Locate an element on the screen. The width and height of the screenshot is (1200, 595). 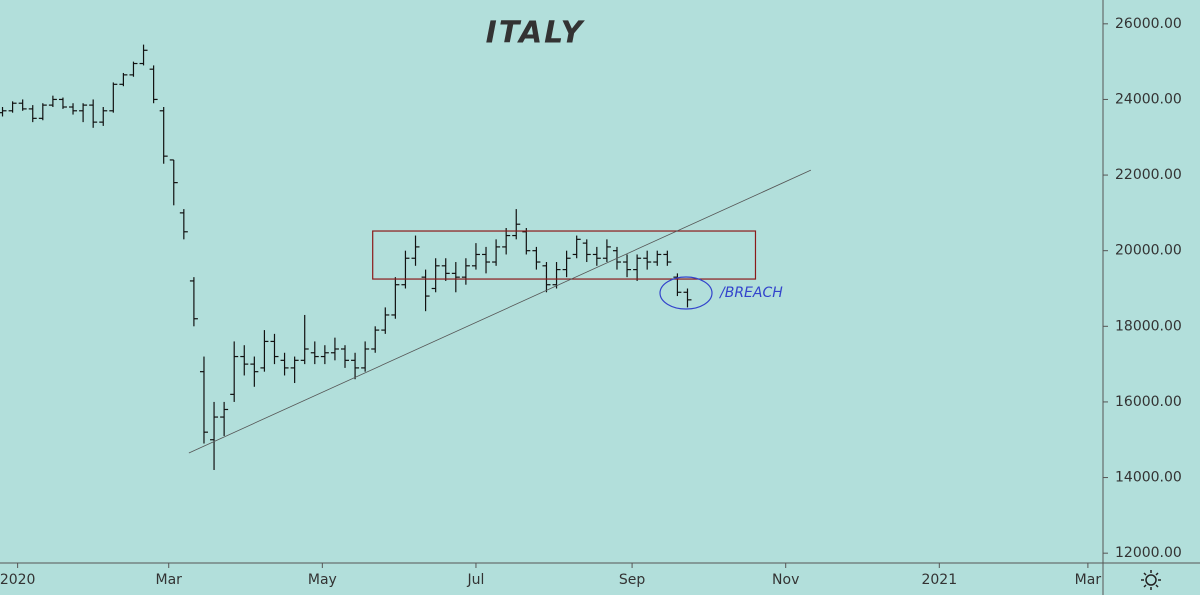
x-tick-label: May is located at coordinates (322, 580).